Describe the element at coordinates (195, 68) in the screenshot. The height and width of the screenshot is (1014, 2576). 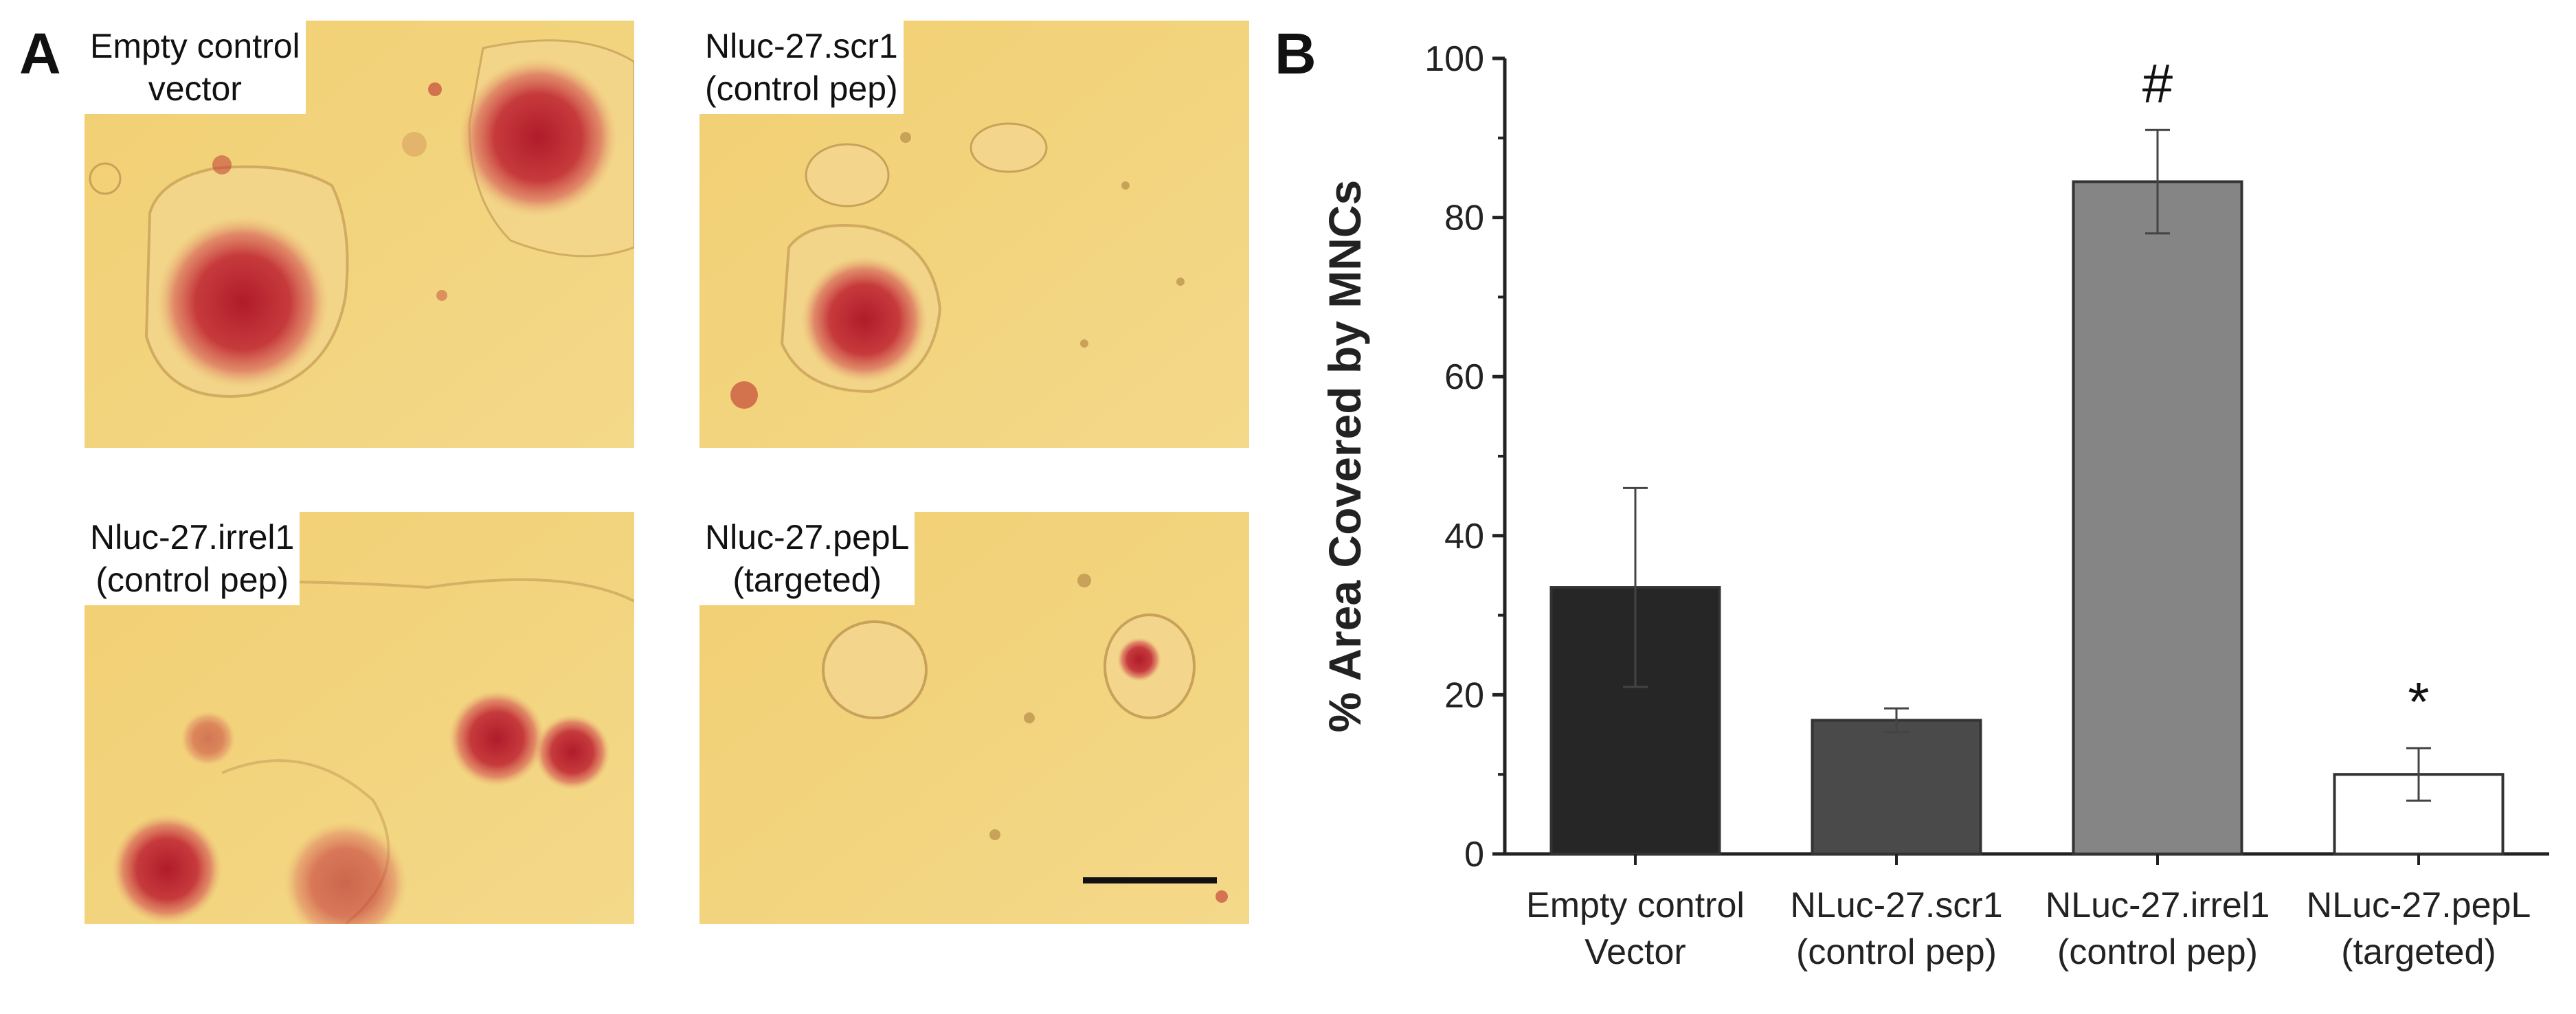
I see `micrograph-label: Empty control vector` at that location.